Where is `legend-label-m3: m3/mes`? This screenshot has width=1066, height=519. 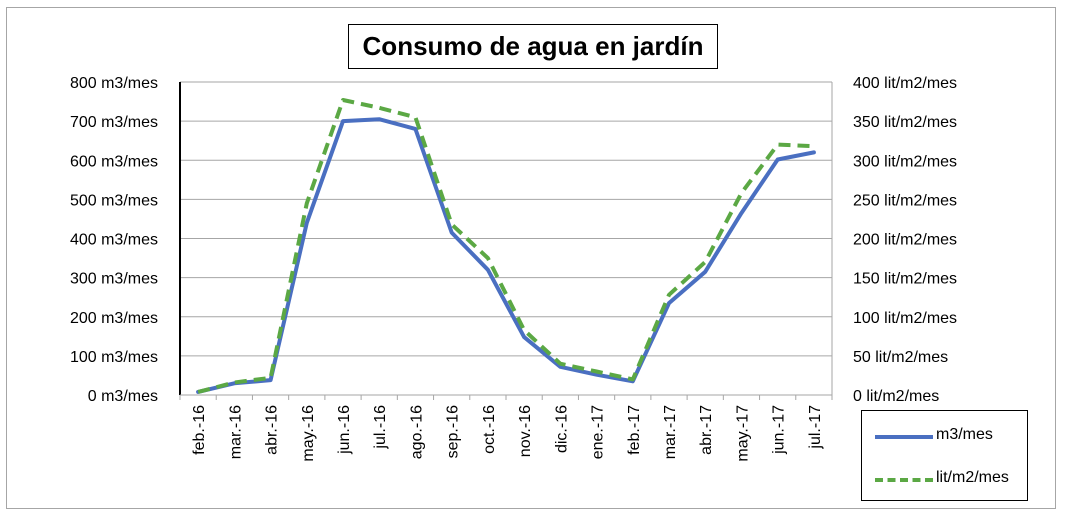 legend-label-m3: m3/mes is located at coordinates (964, 434).